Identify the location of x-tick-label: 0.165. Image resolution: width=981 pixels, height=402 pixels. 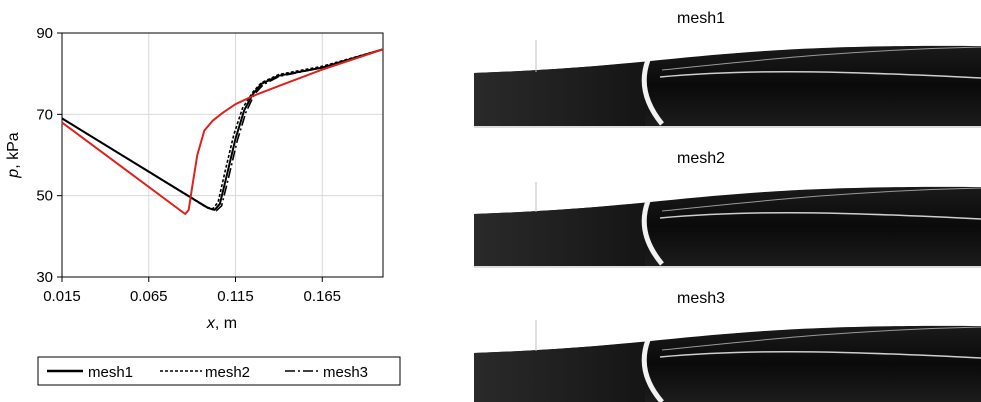
(322, 296).